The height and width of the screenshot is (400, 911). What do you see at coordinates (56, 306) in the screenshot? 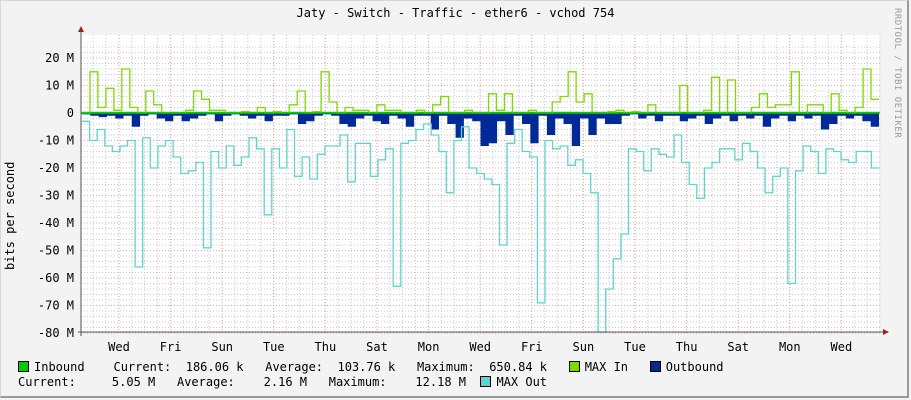
I see `y-tick-label: -70 M` at bounding box center [56, 306].